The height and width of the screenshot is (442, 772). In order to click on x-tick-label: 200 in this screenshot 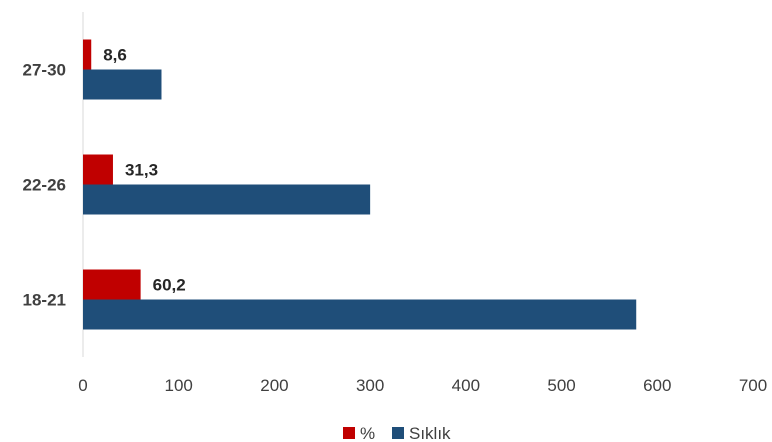, I will do `click(274, 385)`.